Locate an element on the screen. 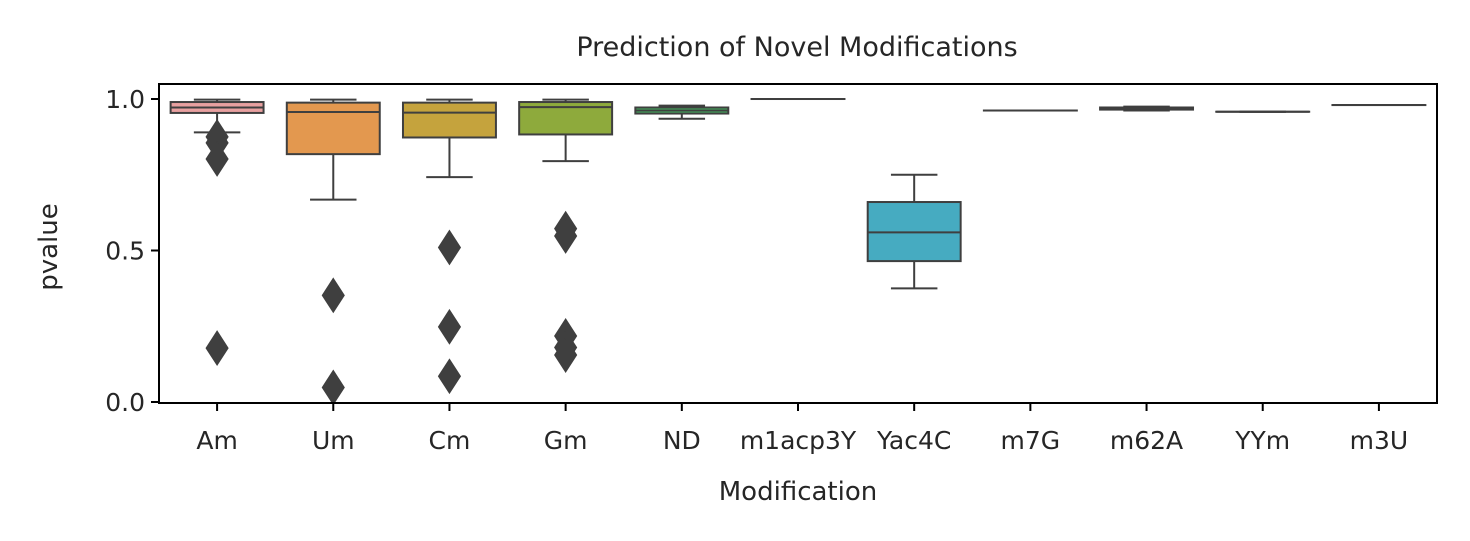 The width and height of the screenshot is (1470, 541). y-tick-label: 0.5 is located at coordinates (125, 251).